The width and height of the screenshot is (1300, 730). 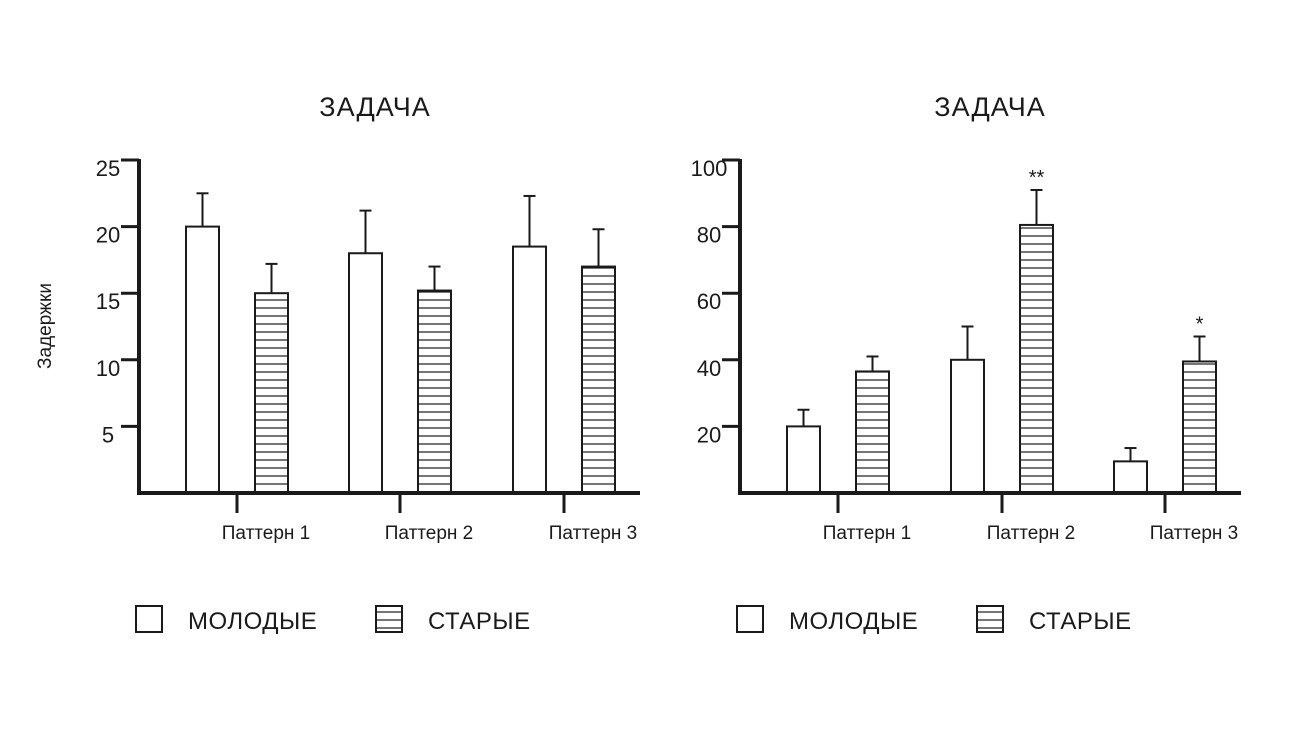 What do you see at coordinates (479, 621) in the screenshot?
I see `legend-left-old-label: СТАРЫЕ` at bounding box center [479, 621].